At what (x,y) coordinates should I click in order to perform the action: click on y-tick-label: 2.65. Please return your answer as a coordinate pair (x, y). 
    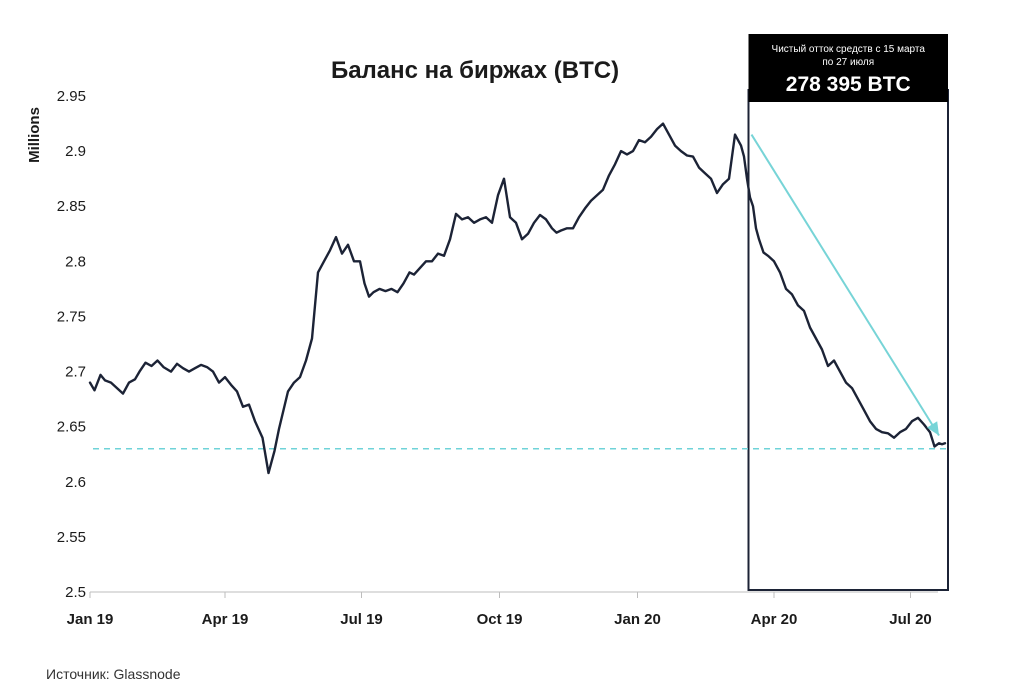
    Looking at the image, I should click on (71, 427).